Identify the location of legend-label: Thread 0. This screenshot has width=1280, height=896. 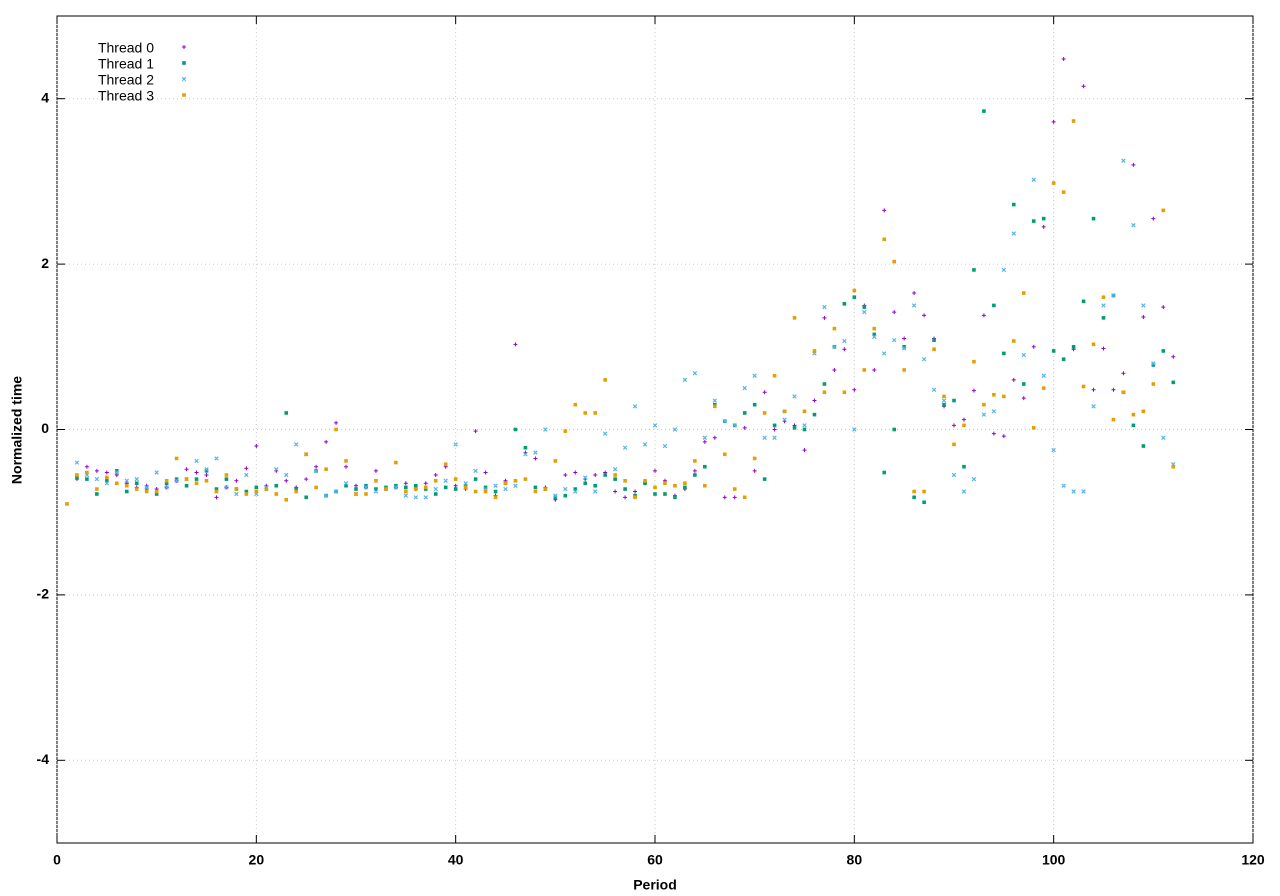
(126, 48).